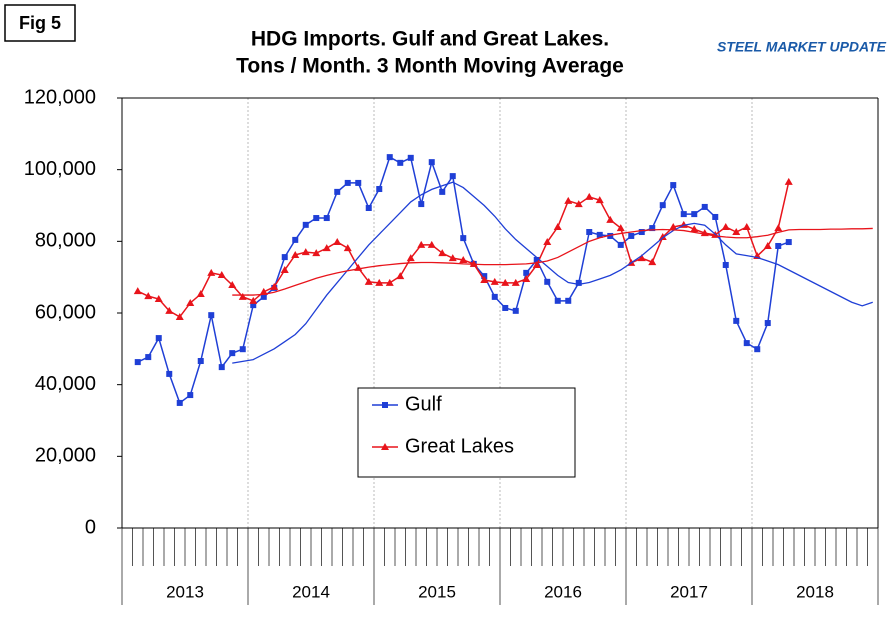 This screenshot has height=621, width=890. Describe the element at coordinates (423, 404) in the screenshot. I see `legend-label: Gulf` at that location.